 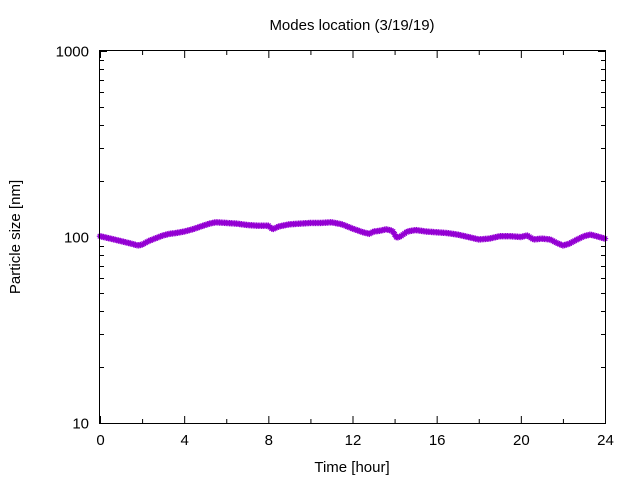 I want to click on x-tick-label: 12, so click(x=353, y=440).